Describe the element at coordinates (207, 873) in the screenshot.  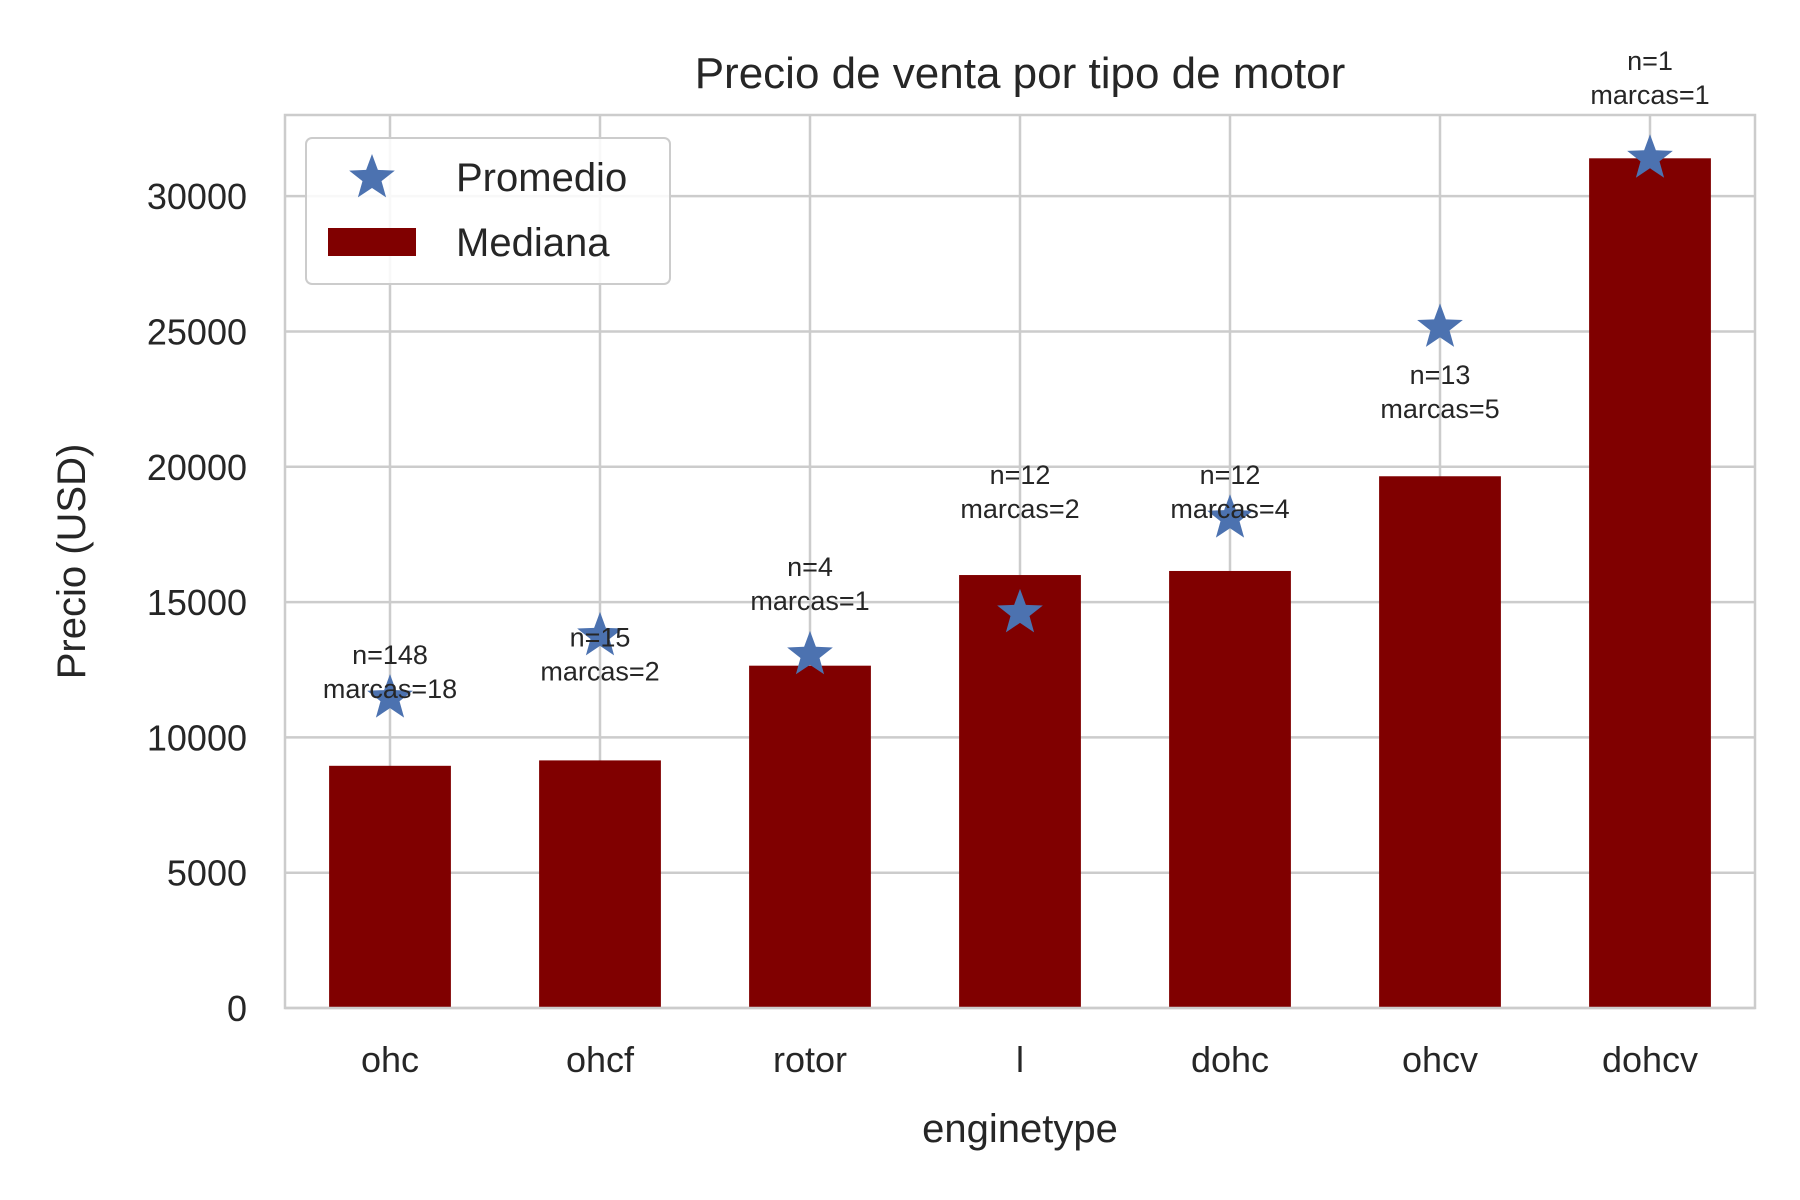
I see `y-tick-label: 5000` at that location.